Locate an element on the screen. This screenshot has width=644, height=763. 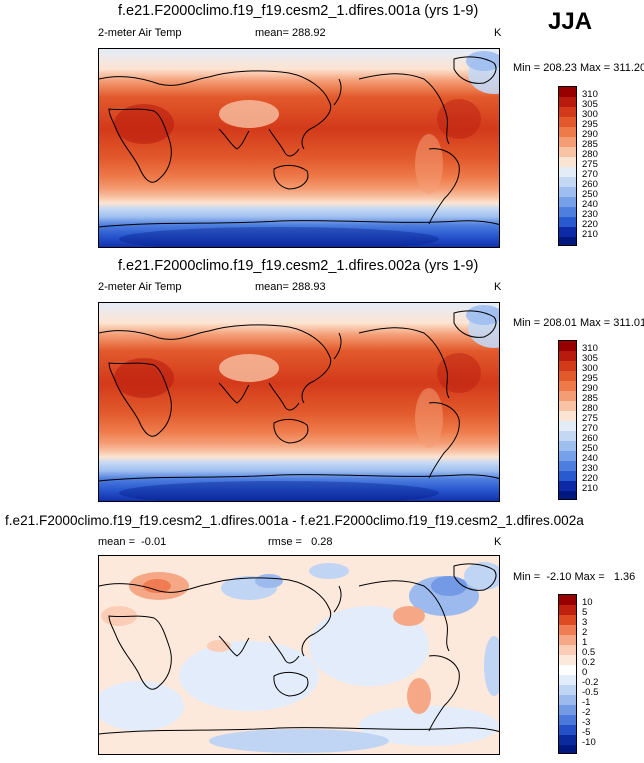
panel-3-legend-label: 0 is located at coordinates (585, 672).